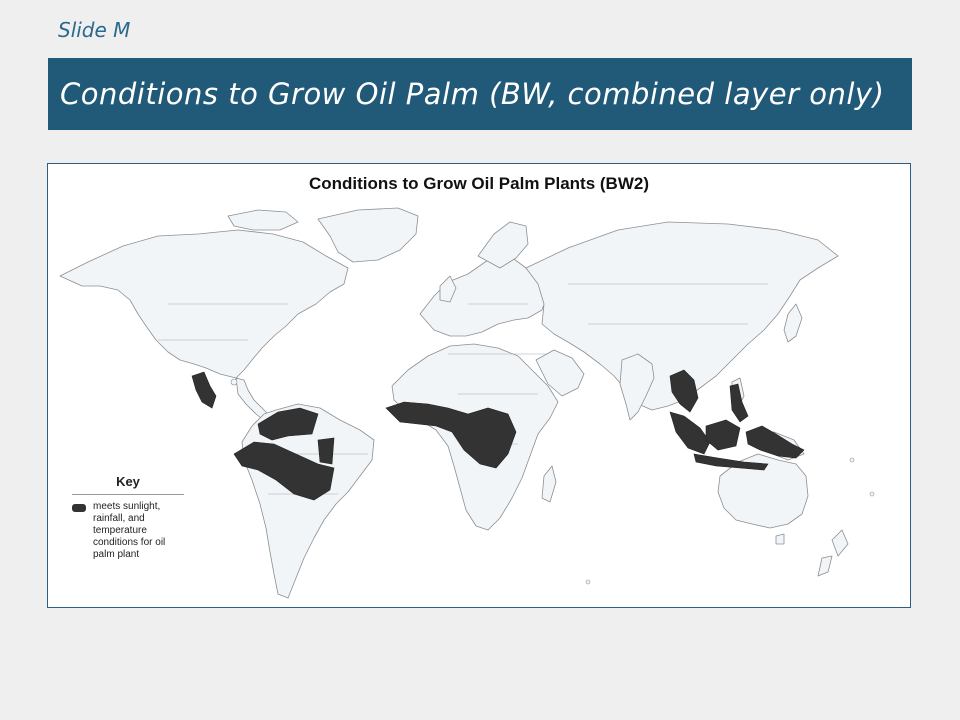 The height and width of the screenshot is (720, 960). What do you see at coordinates (448, 289) in the screenshot?
I see `uk-landmass` at bounding box center [448, 289].